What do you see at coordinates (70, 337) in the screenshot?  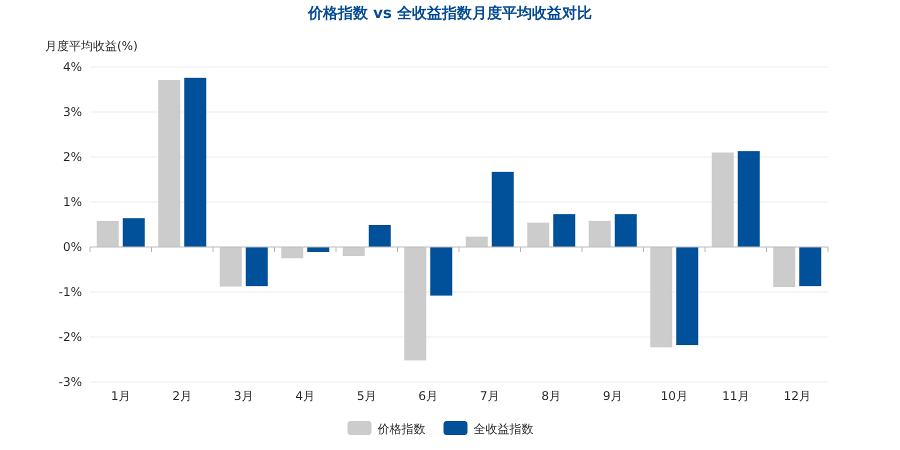 I see `y-tick-label: -2%` at bounding box center [70, 337].